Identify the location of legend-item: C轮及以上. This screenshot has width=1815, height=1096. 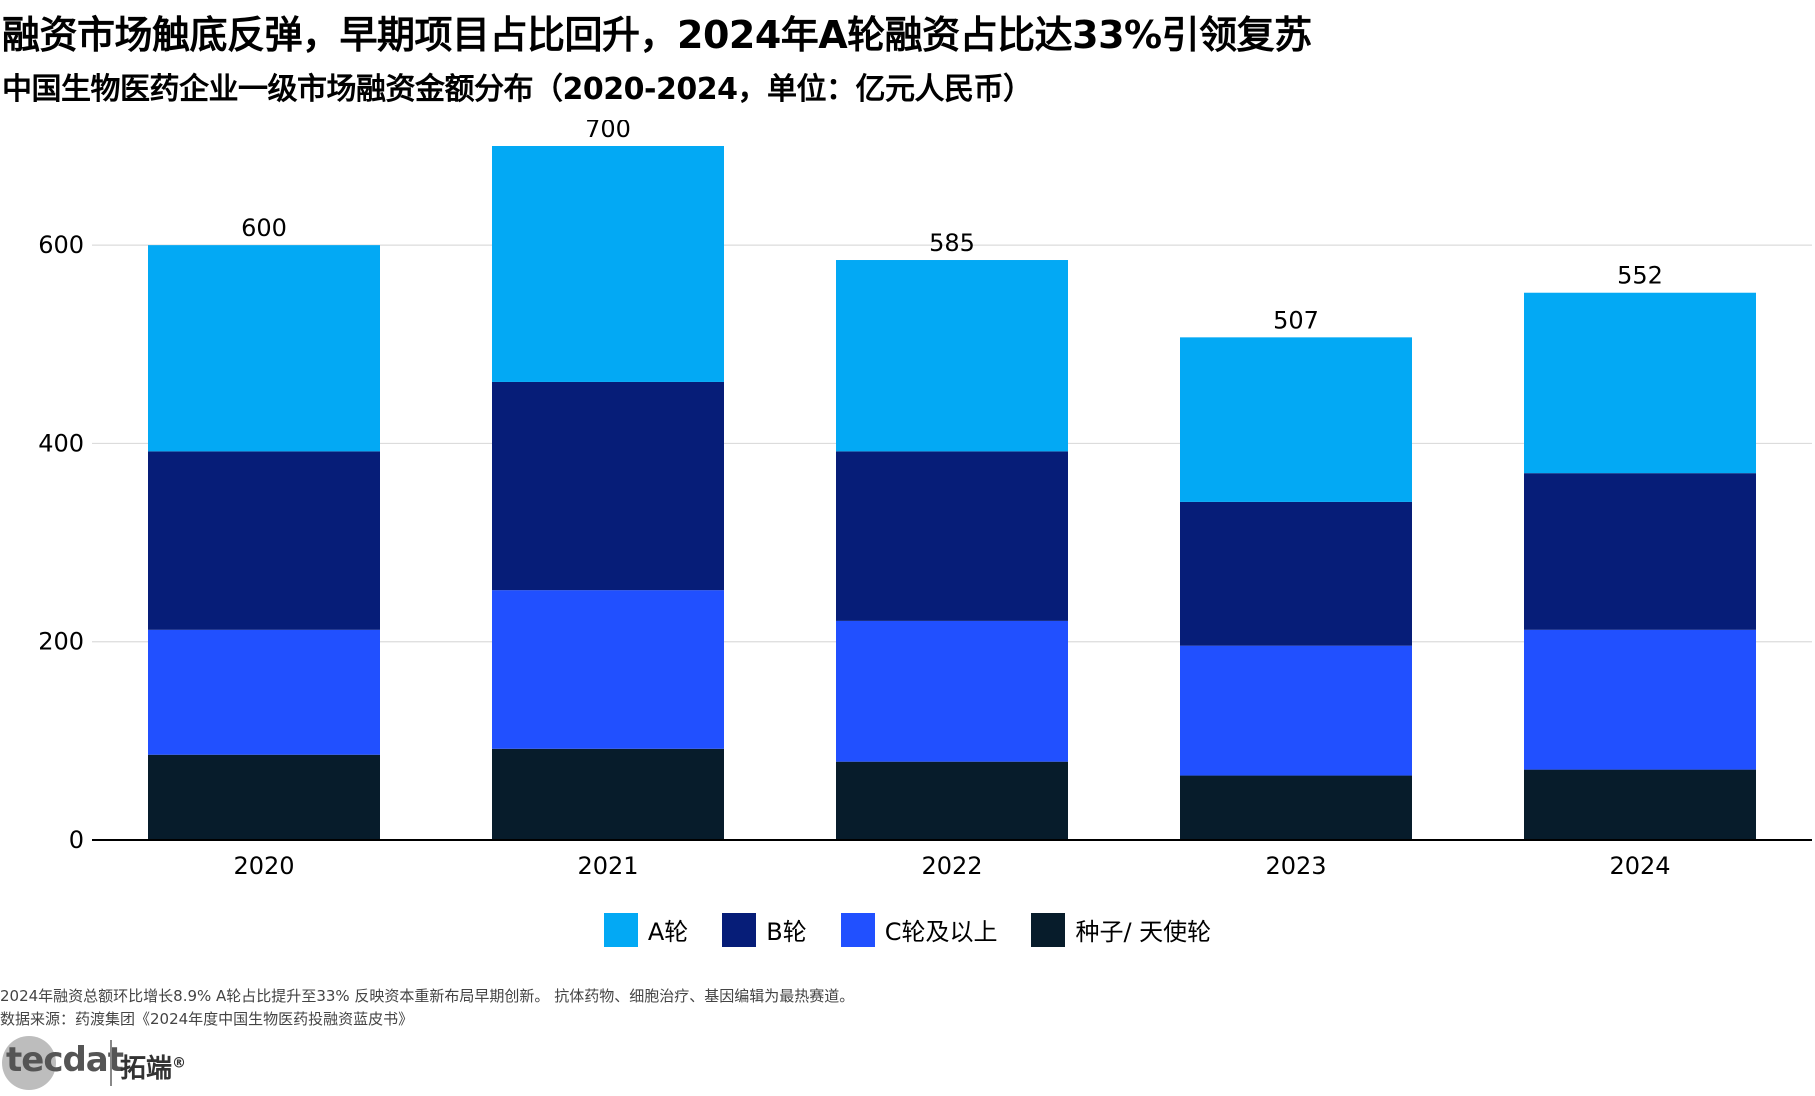
(919, 929).